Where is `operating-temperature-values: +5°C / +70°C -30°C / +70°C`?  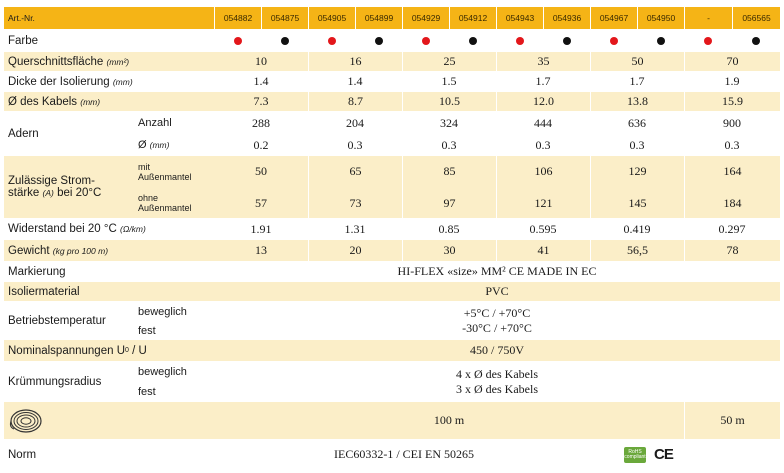
operating-temperature-values: +5°C / +70°C -30°C / +70°C is located at coordinates (497, 320).